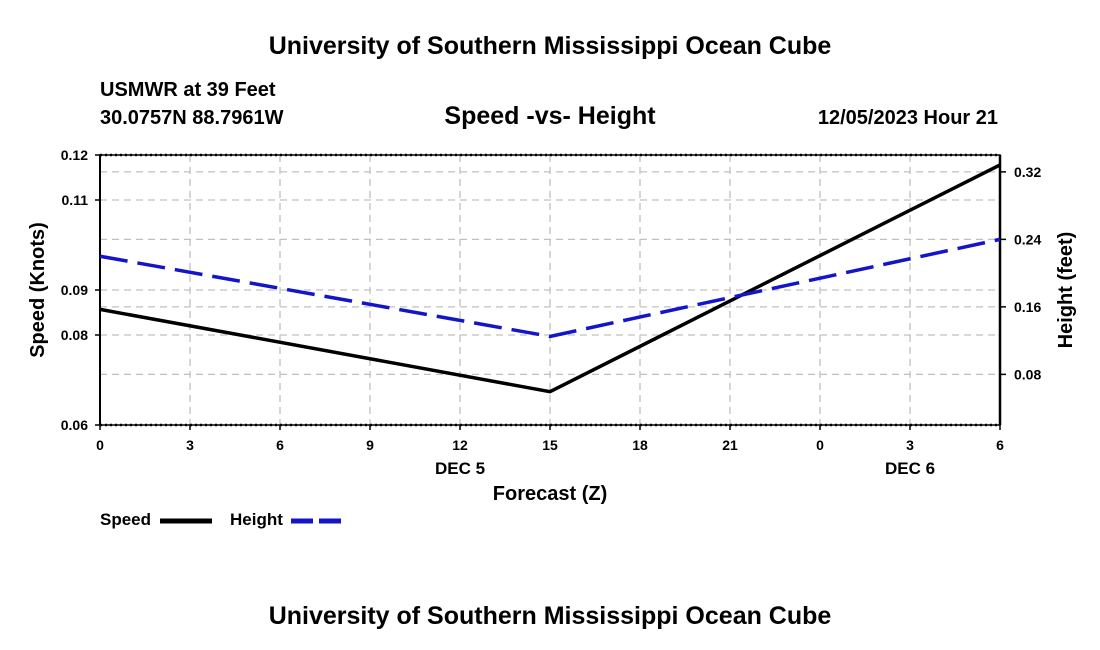 The width and height of the screenshot is (1100, 650). Describe the element at coordinates (75, 200) in the screenshot. I see `y-left-tick-label: 0.11` at that location.